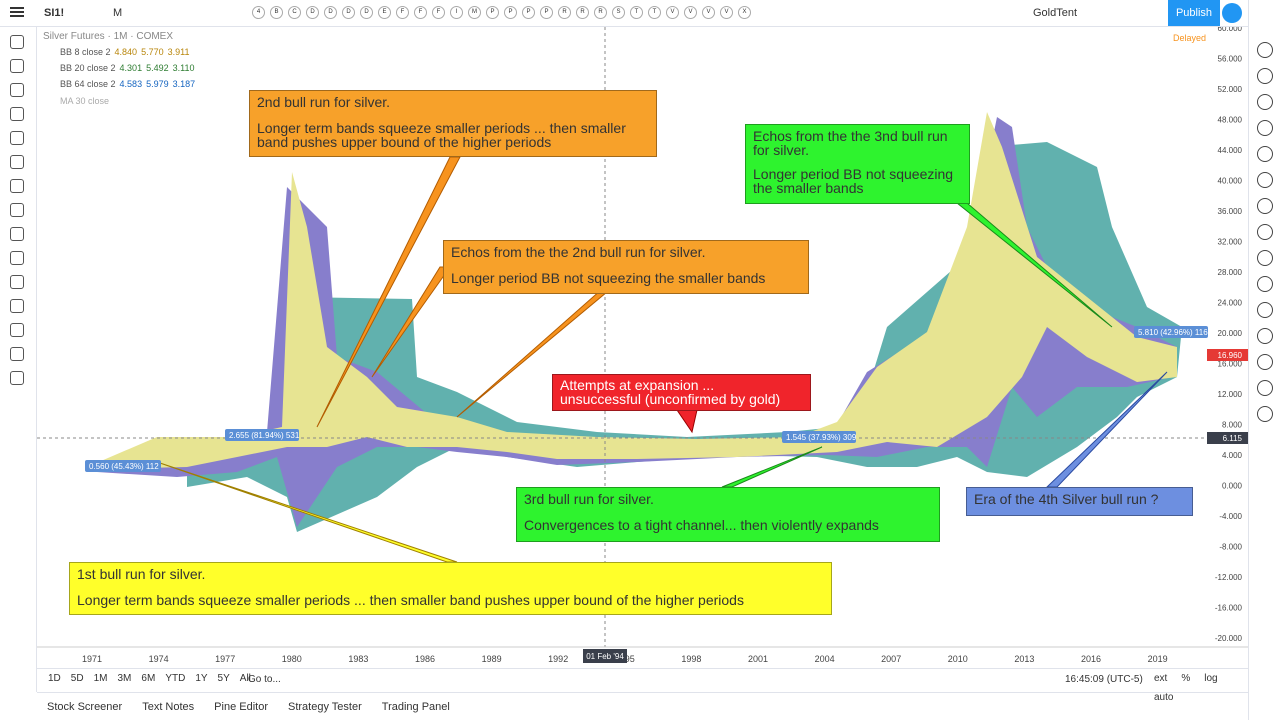 The image size is (1280, 721). I want to click on range-button: 5Y, so click(223, 678).